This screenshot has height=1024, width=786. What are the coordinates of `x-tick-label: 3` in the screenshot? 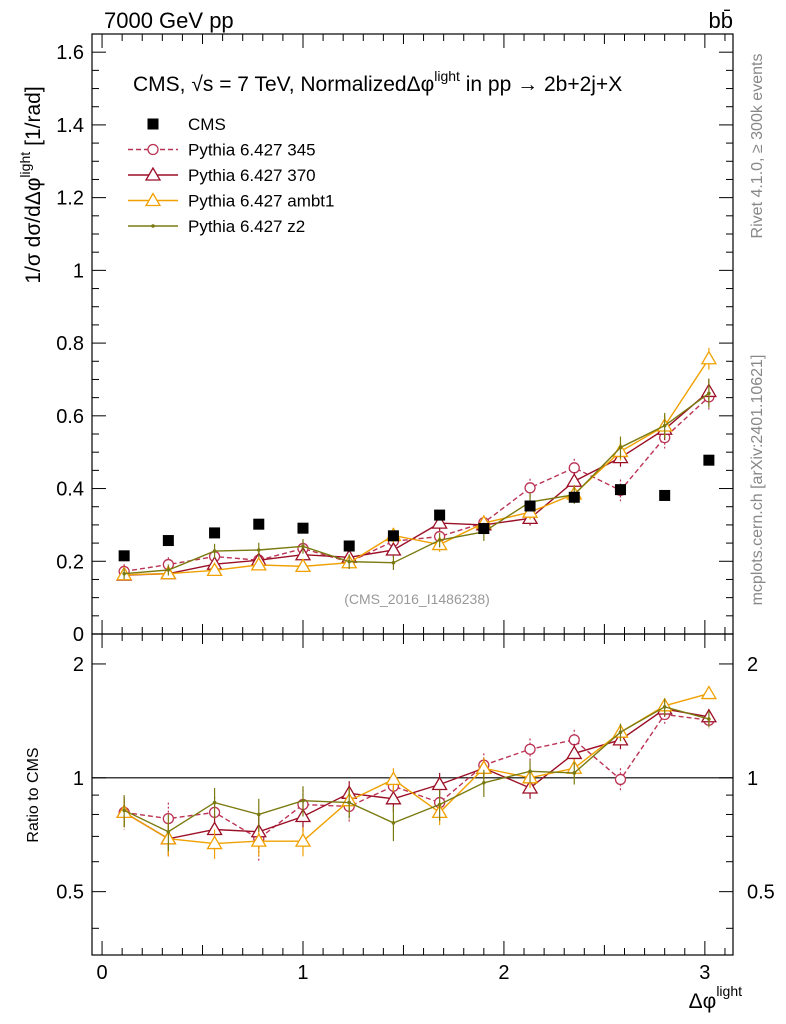 It's located at (704, 973).